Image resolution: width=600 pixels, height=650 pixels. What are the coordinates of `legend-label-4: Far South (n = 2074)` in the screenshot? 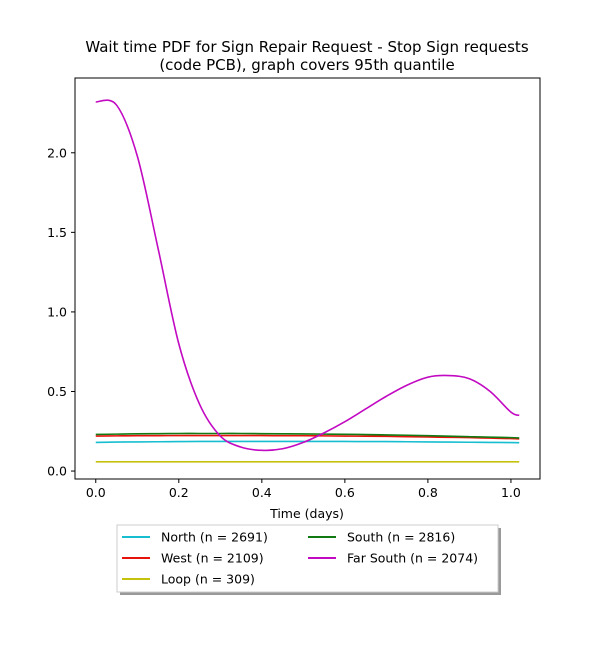 It's located at (412, 558).